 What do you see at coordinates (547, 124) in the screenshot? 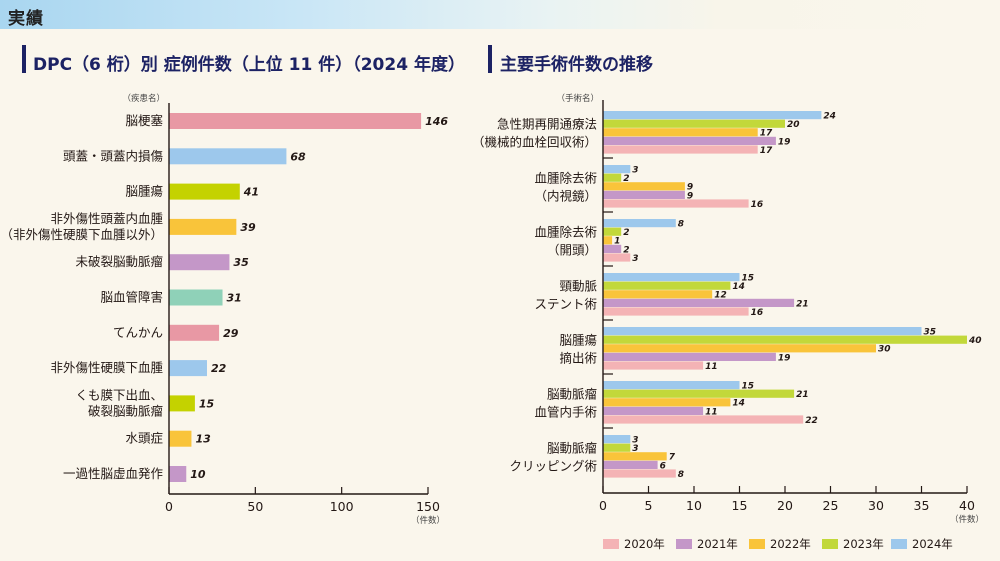
I see `right-category-label-0: 急性期再開通療法` at bounding box center [547, 124].